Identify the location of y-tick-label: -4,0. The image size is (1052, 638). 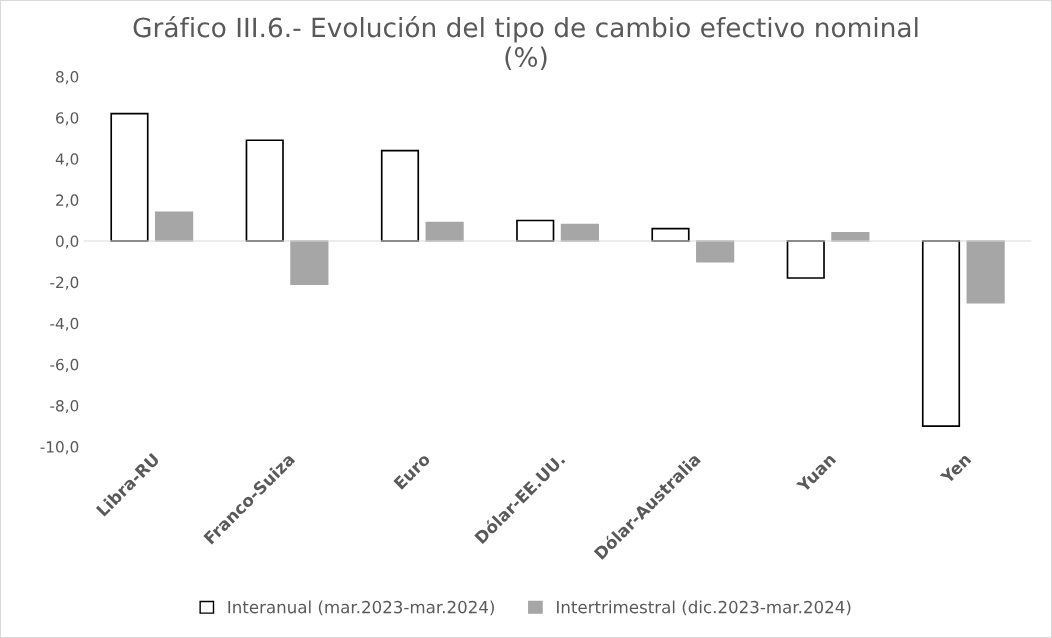
(64, 324).